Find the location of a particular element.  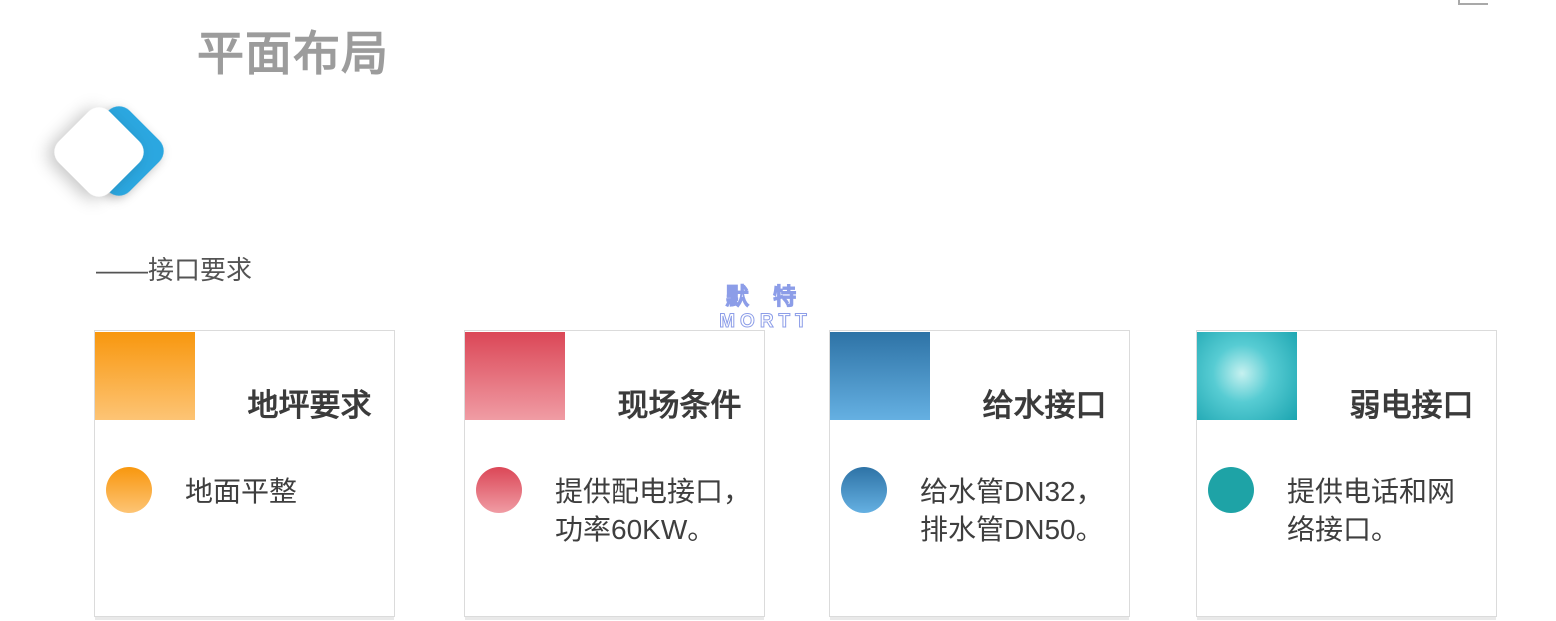

card-low-voltage-interface: 弱电接口 提供电话和网 络接口。 is located at coordinates (1346, 473).